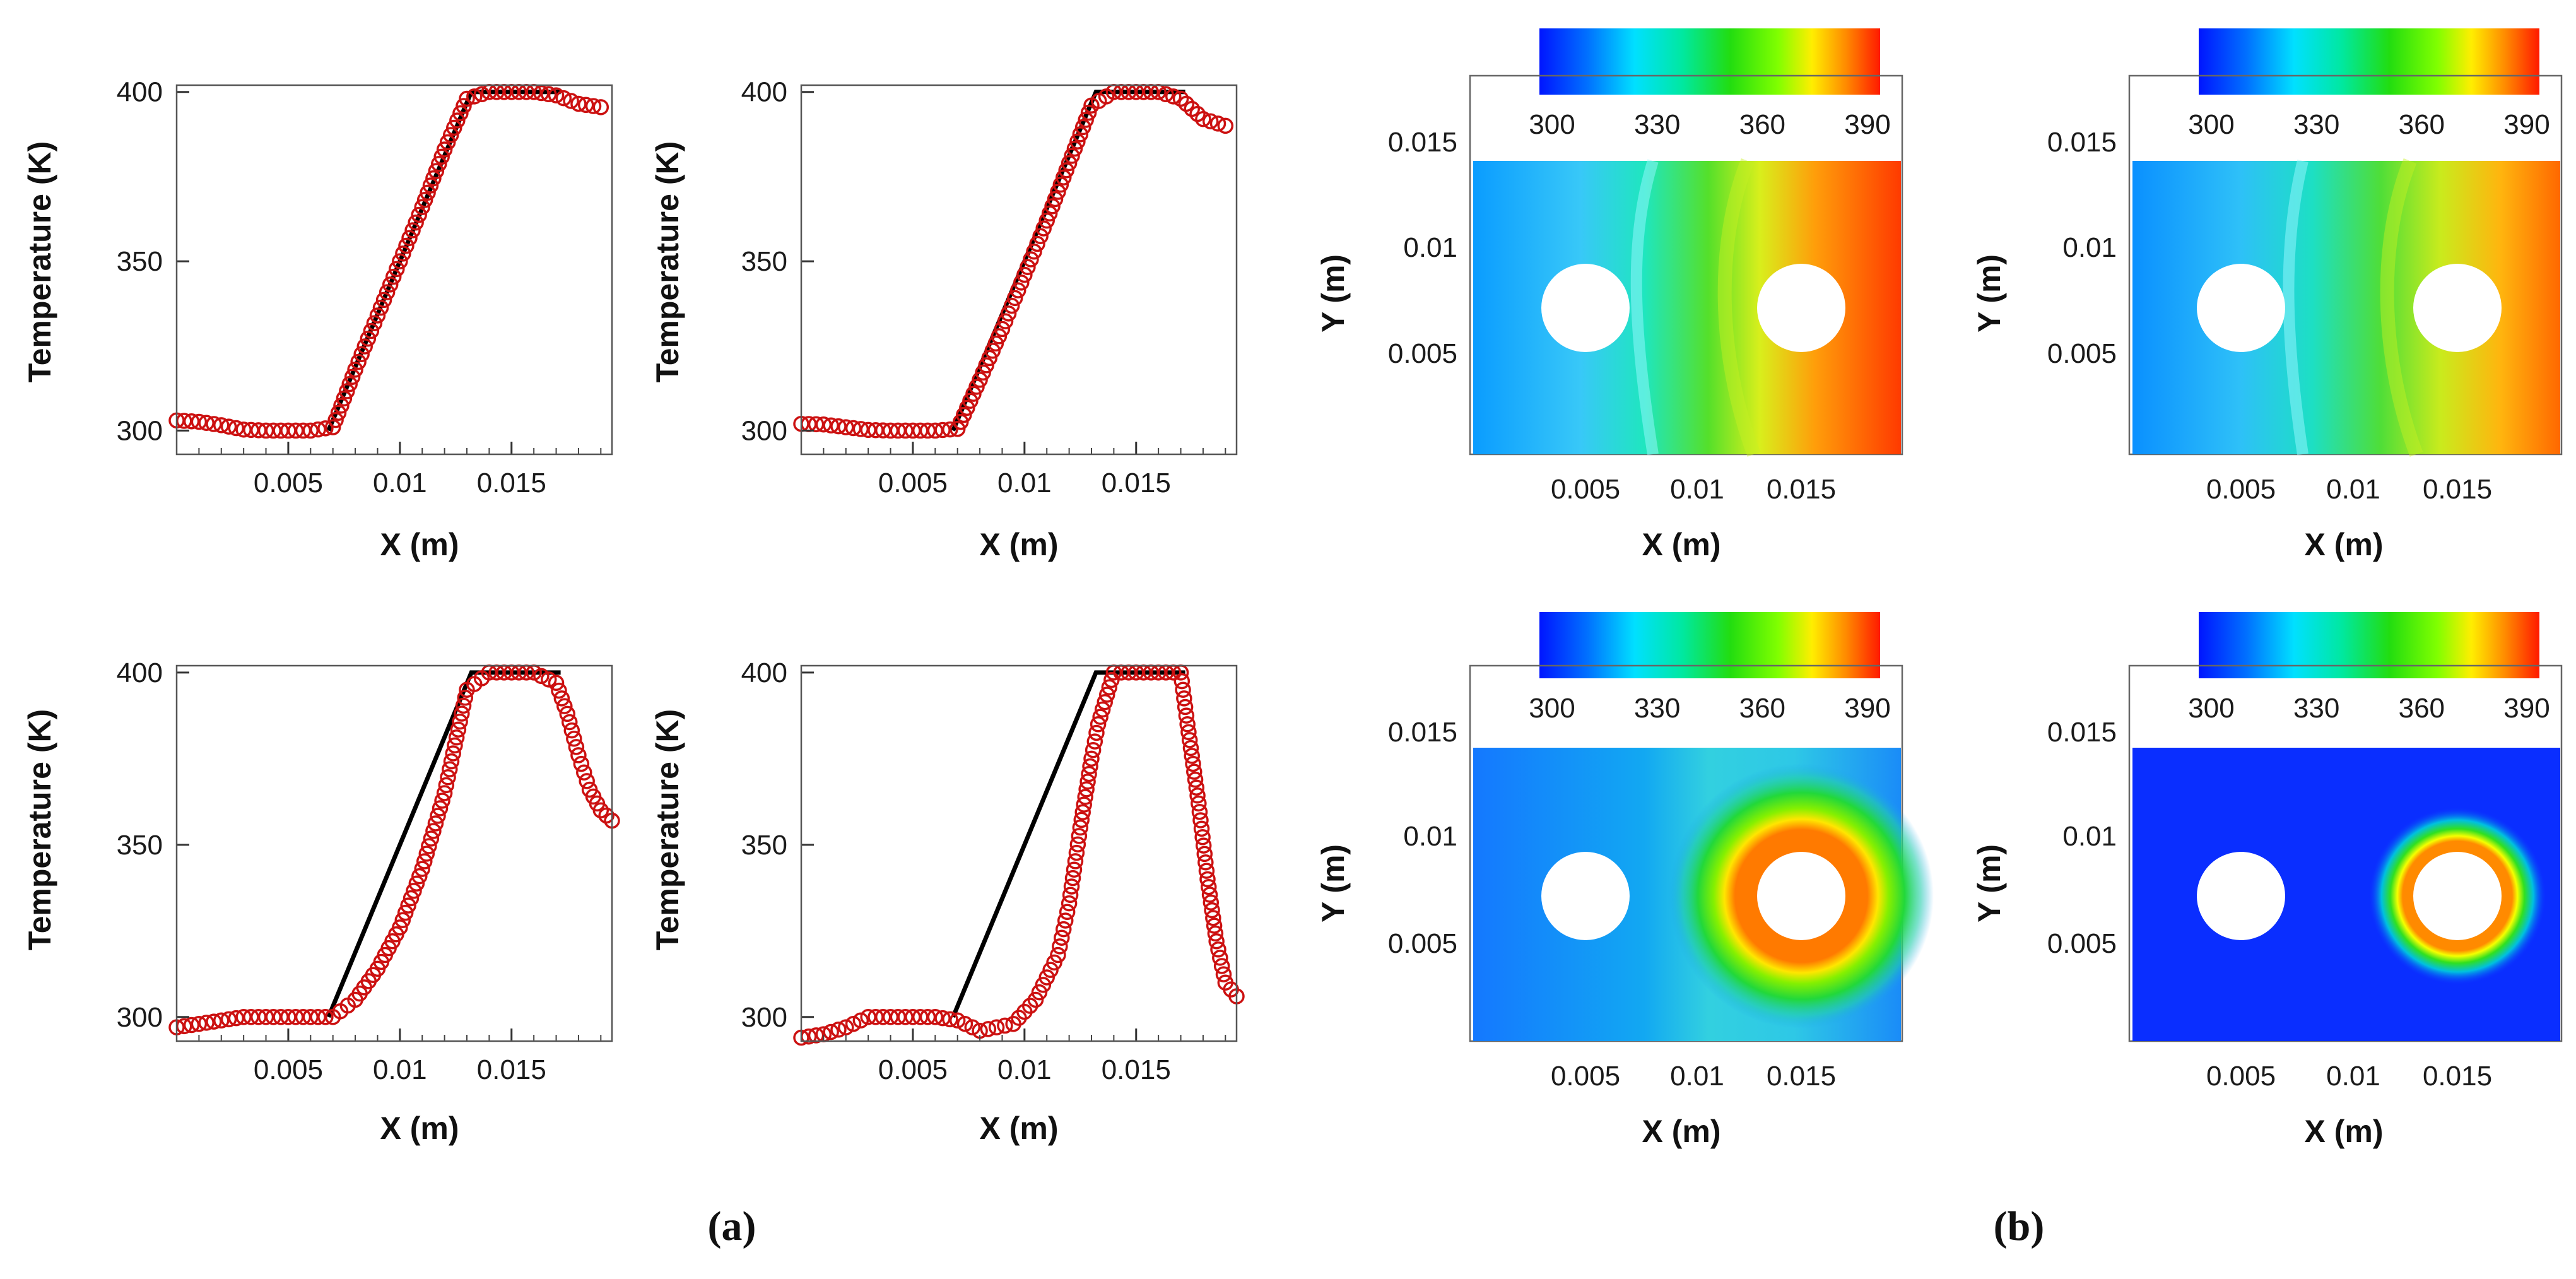 This screenshot has width=2576, height=1279. What do you see at coordinates (1068, 844) in the screenshot?
I see `reference-line` at bounding box center [1068, 844].